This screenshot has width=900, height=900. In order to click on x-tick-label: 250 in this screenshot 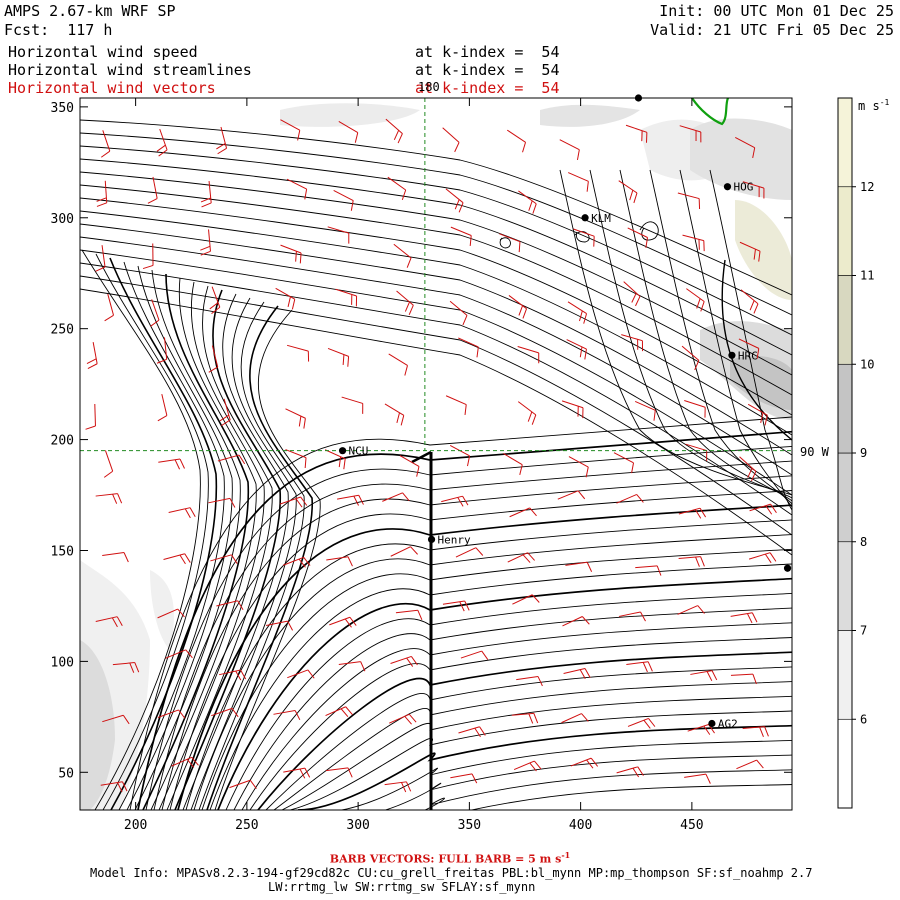, I will do `click(246, 825)`.